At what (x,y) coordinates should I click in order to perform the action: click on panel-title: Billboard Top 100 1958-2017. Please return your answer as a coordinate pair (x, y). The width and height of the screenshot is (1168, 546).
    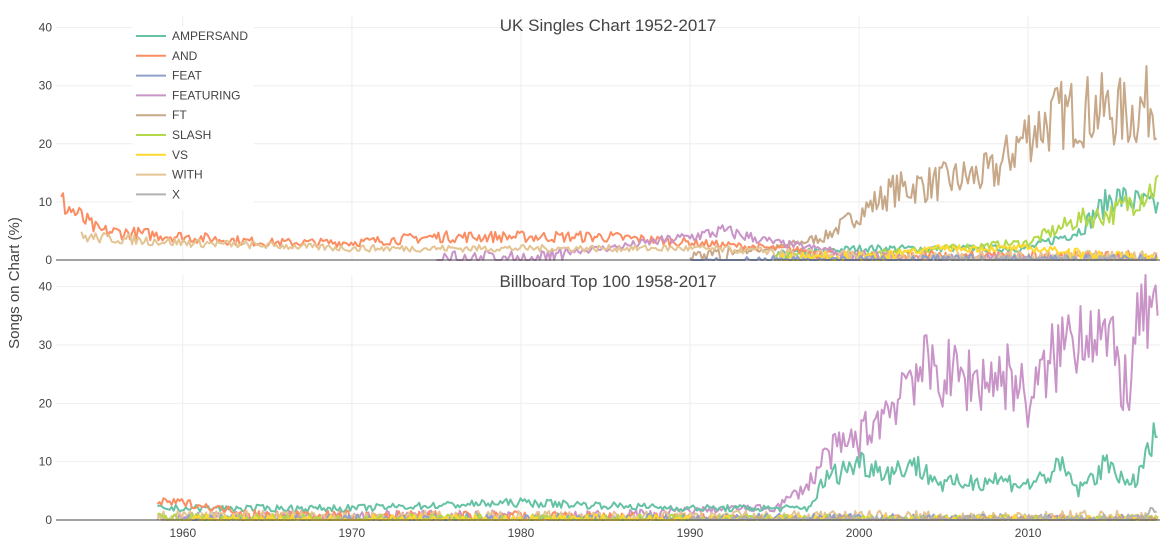
    Looking at the image, I should click on (607, 281).